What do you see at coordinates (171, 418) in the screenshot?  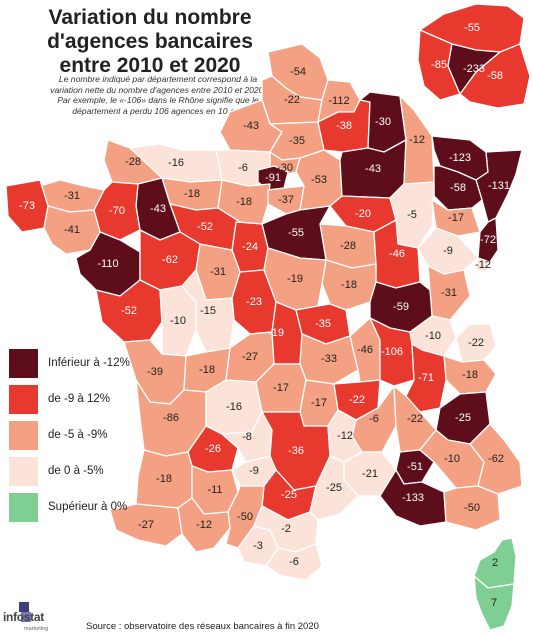 I see `value-label-gironde: -86` at bounding box center [171, 418].